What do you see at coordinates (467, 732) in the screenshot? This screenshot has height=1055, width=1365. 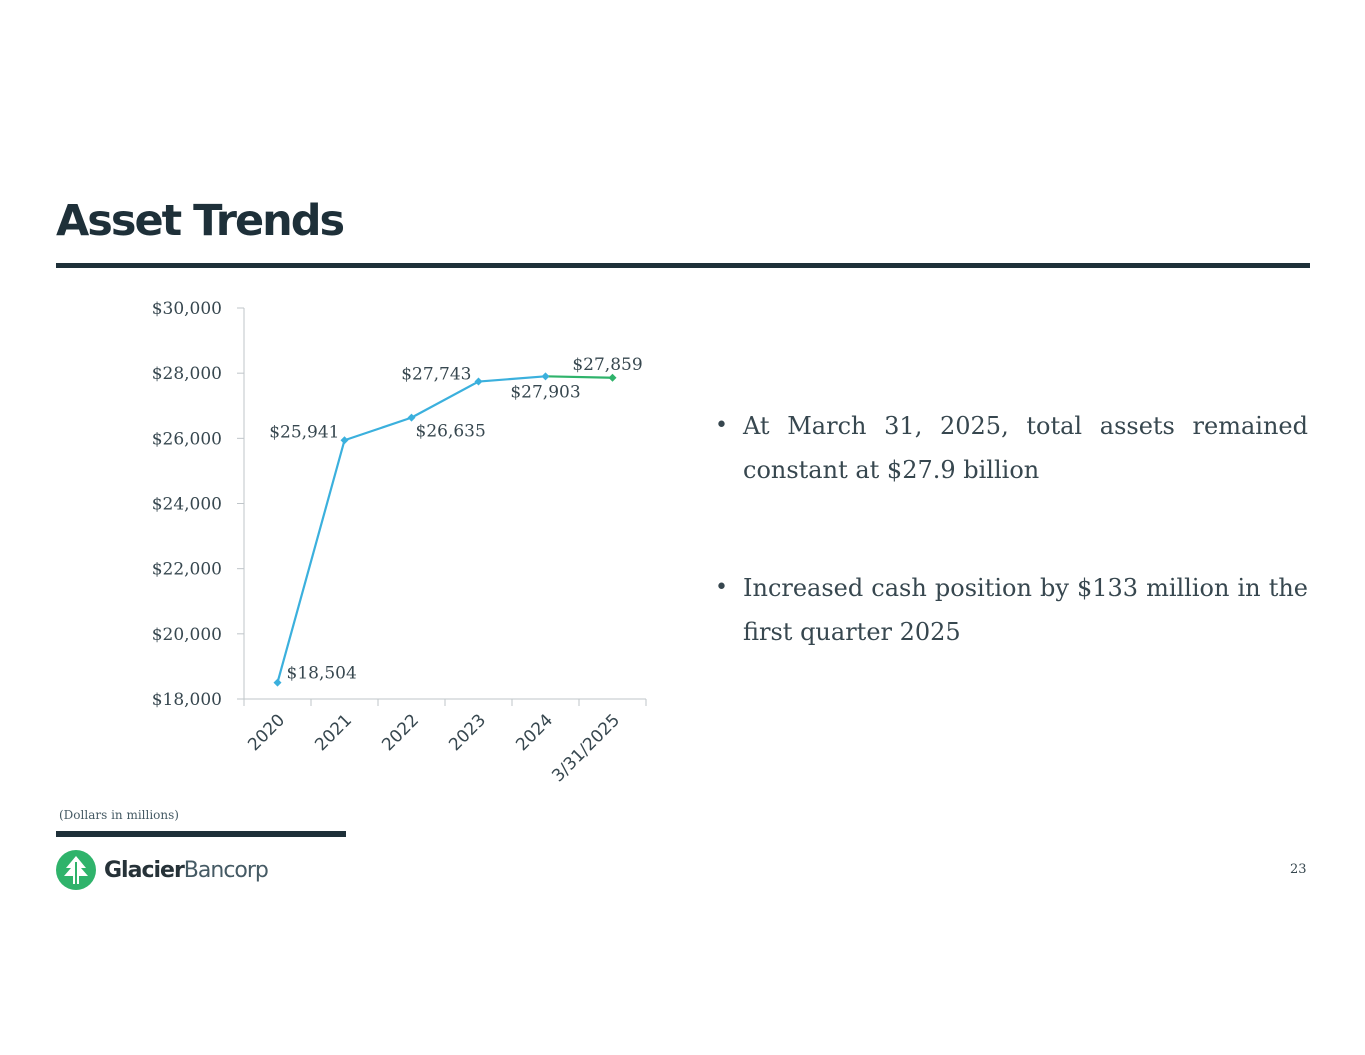 I see `x-tick-label: 2023` at bounding box center [467, 732].